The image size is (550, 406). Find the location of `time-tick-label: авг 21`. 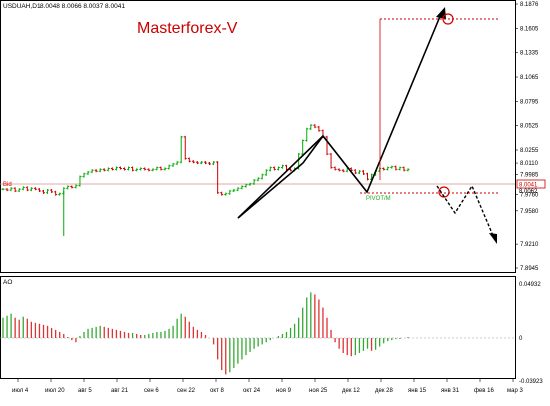

time-tick-label: авг 21 is located at coordinates (120, 391).